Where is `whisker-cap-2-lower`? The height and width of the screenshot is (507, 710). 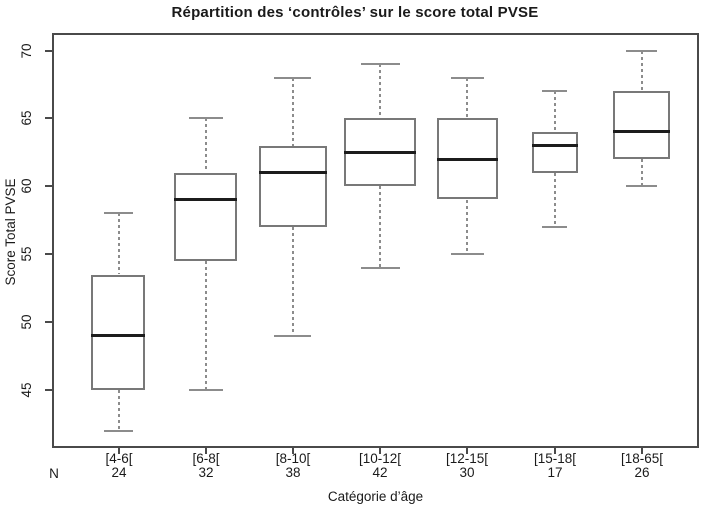 whisker-cap-2-lower is located at coordinates (206, 390).